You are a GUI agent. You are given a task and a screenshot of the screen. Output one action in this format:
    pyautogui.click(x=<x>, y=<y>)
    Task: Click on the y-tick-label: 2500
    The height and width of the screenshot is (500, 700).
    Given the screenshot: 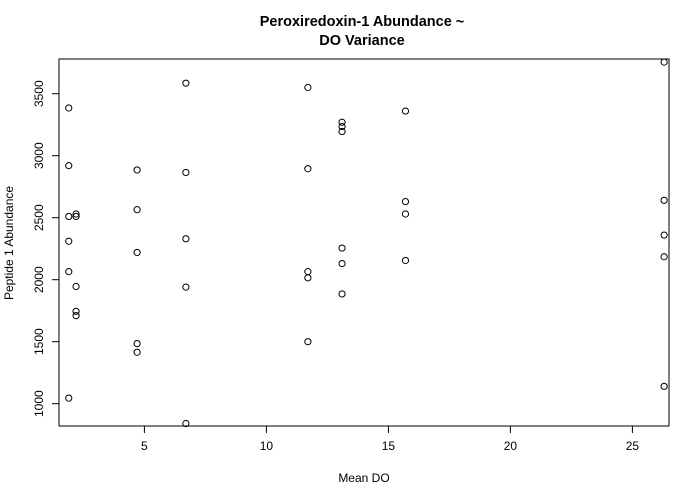 What is the action you would take?
    pyautogui.click(x=39, y=217)
    